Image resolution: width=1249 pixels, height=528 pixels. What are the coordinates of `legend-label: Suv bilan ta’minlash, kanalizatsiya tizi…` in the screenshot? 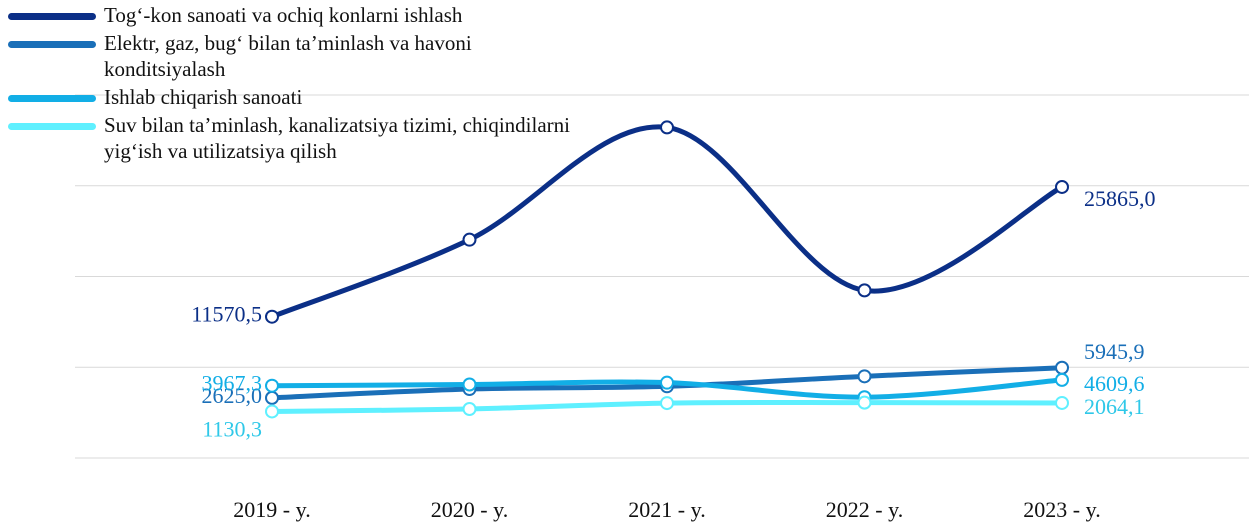 It's located at (337, 138).